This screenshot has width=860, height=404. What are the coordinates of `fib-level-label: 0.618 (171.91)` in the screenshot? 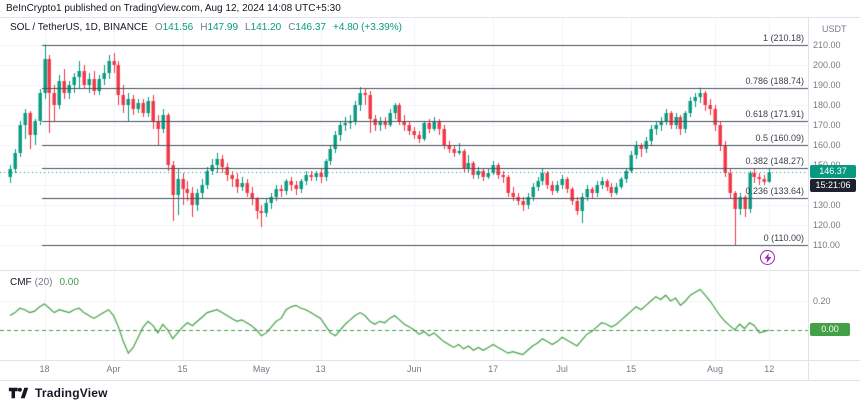 It's located at (774, 114).